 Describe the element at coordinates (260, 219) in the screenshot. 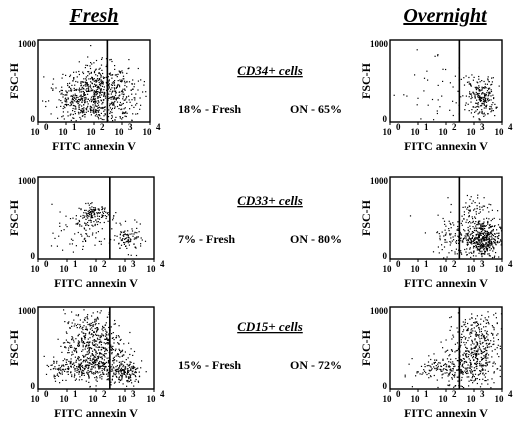

I see `row-summary-1: CD33+ cells 7% - Fresh ON - 80%` at that location.